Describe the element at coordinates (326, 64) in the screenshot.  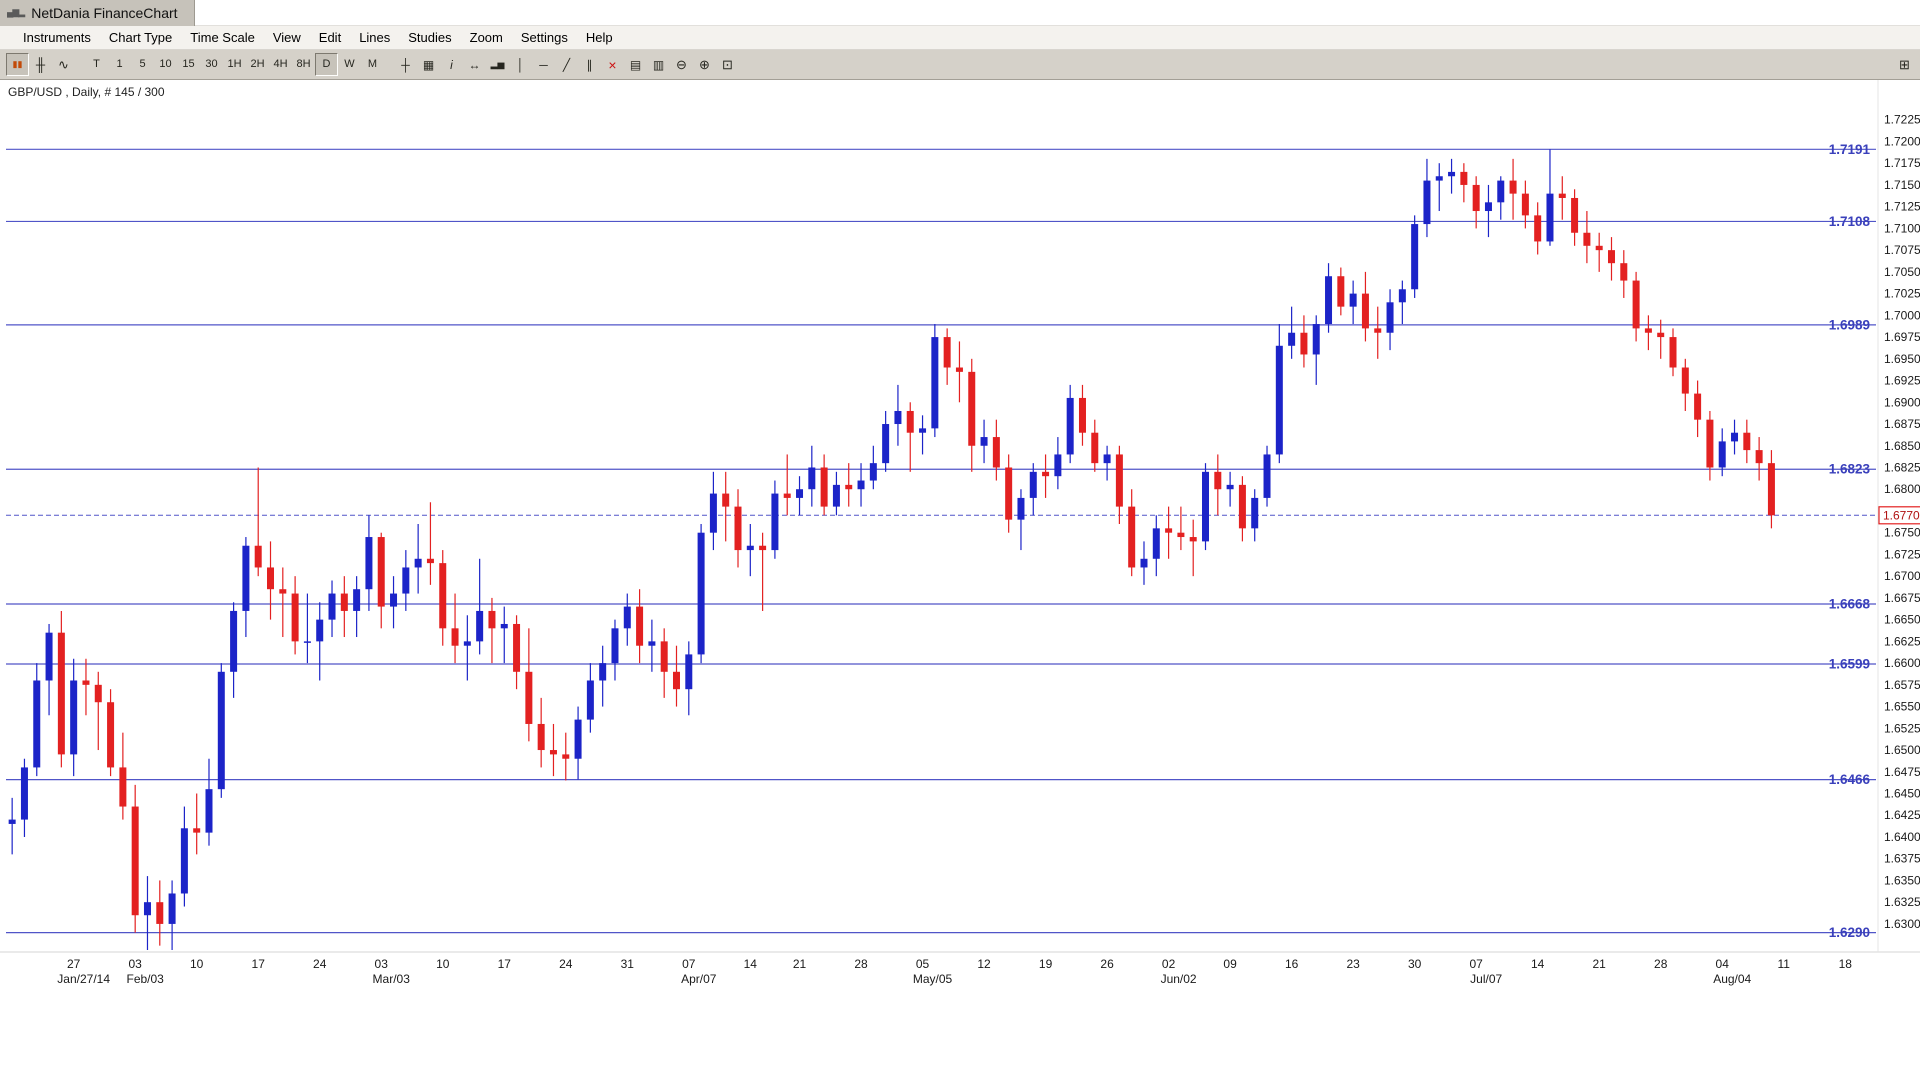
I see `timeframe-daily-button: D` at that location.